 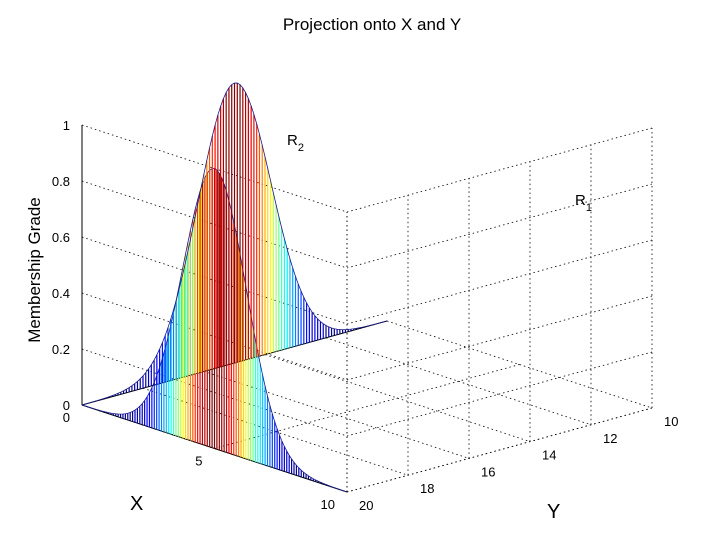 I want to click on r2-annotation: R2, so click(x=295, y=143).